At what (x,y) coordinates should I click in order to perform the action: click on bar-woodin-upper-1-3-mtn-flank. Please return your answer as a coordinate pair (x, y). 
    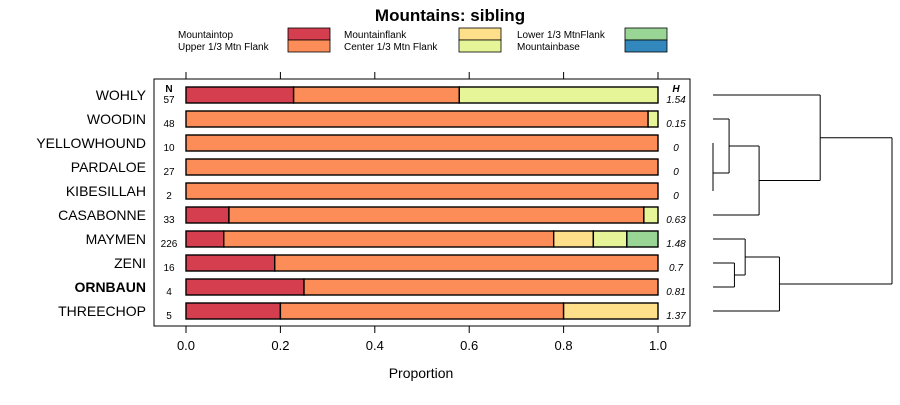
    Looking at the image, I should click on (417, 119).